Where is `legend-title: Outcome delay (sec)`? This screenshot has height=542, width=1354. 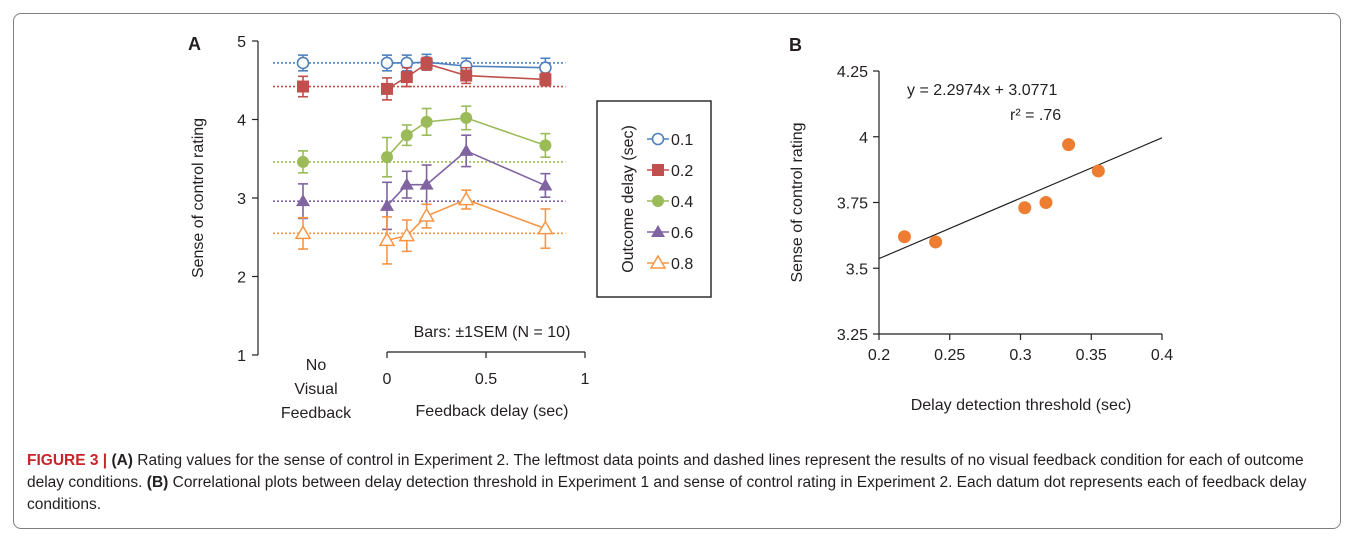
legend-title: Outcome delay (sec) is located at coordinates (628, 199).